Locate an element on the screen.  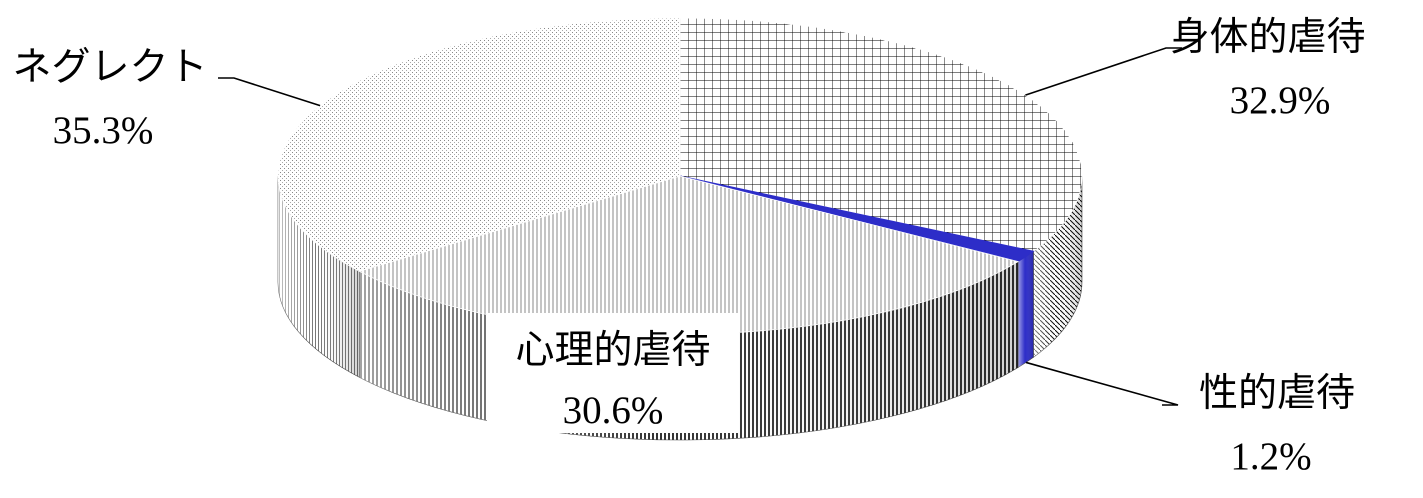
leader-line-shintai is located at coordinates (1103, 71).